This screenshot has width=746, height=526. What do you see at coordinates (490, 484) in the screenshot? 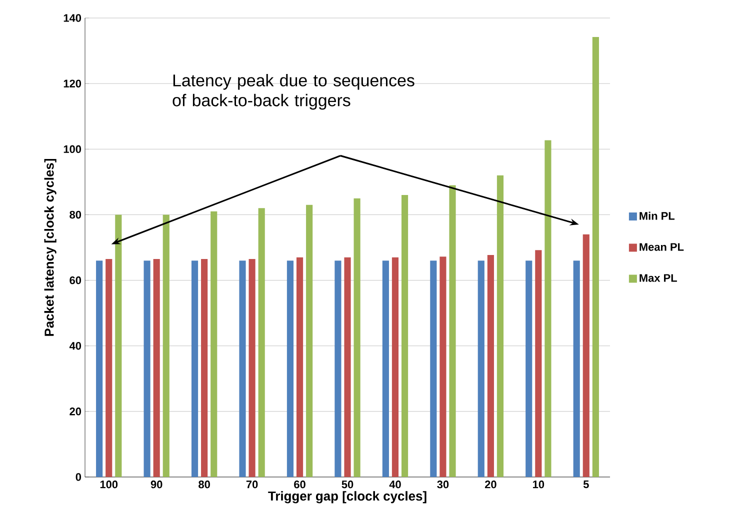
I see `x-tick-label: 20` at bounding box center [490, 484].